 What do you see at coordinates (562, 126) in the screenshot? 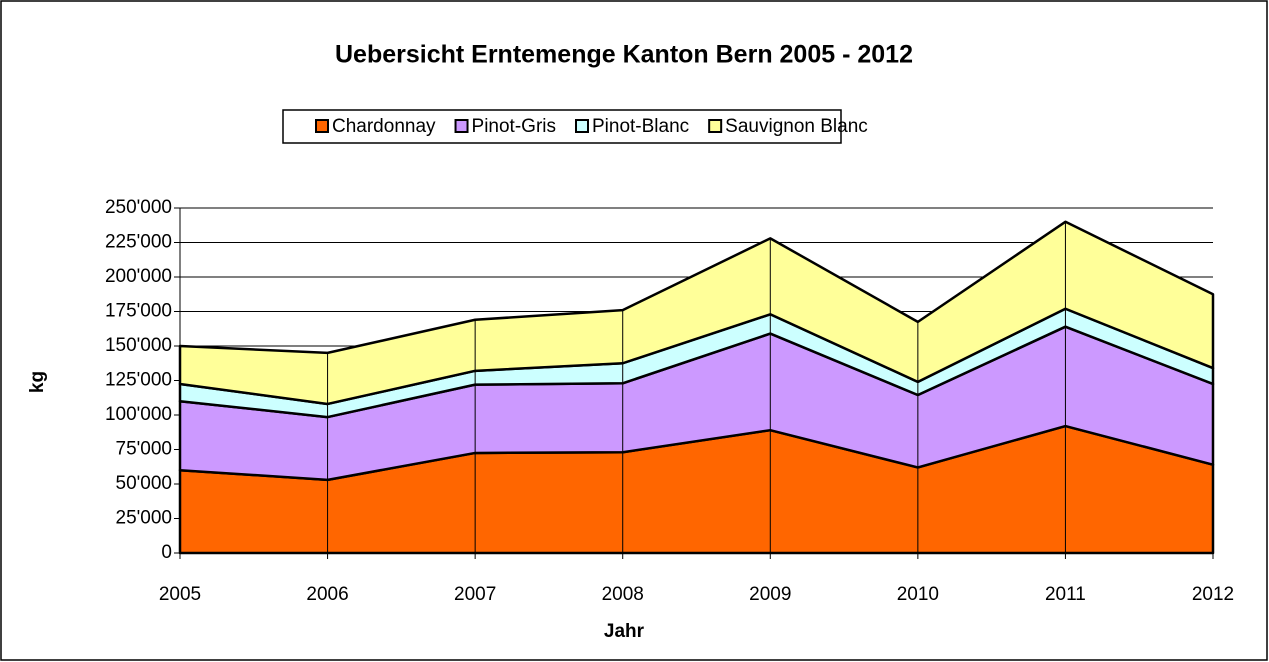
I see `legend-box` at bounding box center [562, 126].